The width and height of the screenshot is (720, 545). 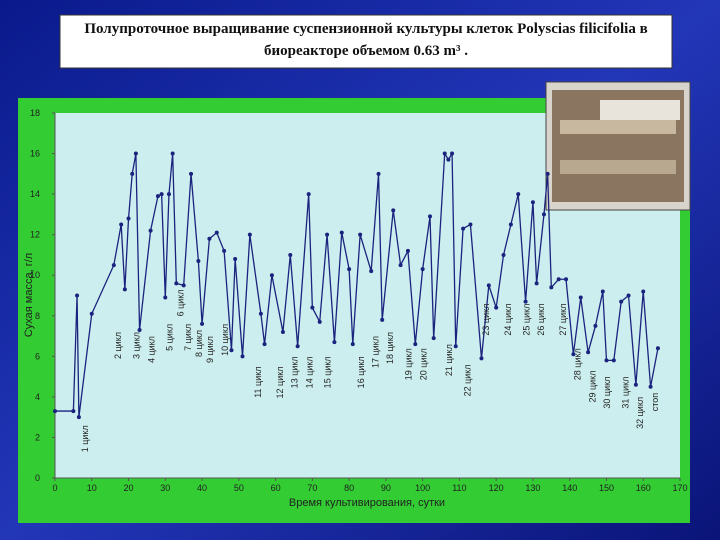 What do you see at coordinates (643, 488) in the screenshot?
I see `x-tick-label: 160` at bounding box center [643, 488].